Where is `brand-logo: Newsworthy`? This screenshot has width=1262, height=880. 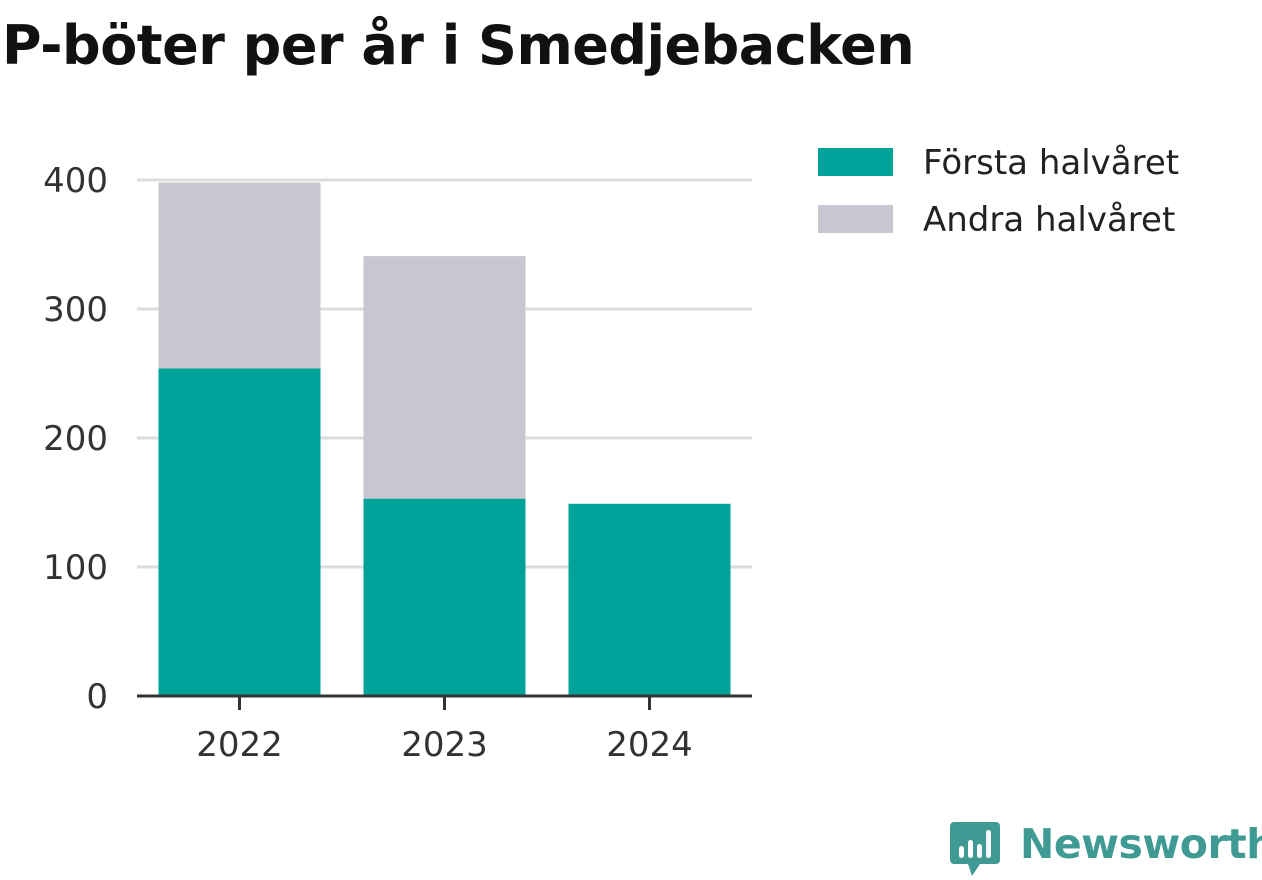 brand-logo: Newsworthy is located at coordinates (1106, 848).